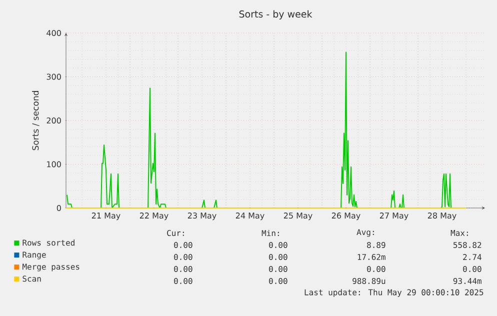  Describe the element at coordinates (275, 15) in the screenshot. I see `chart-title: Sorts - by week` at that location.